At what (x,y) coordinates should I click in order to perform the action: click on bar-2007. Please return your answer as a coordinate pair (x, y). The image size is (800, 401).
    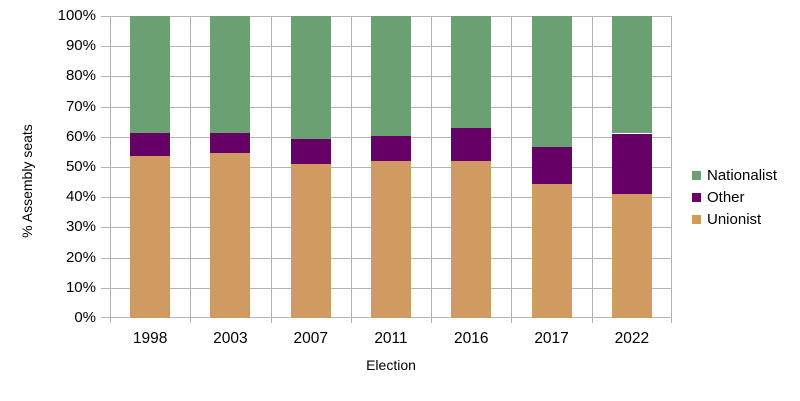
    Looking at the image, I should click on (311, 167).